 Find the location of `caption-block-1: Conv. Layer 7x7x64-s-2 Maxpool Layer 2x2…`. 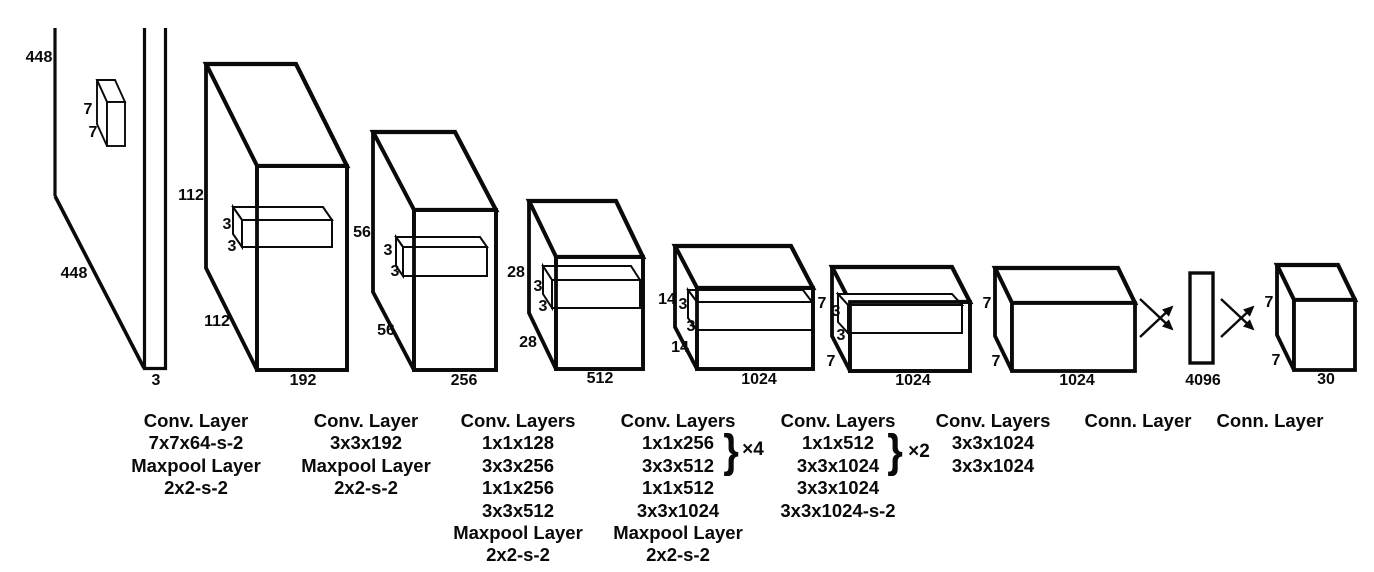

caption-block-1: Conv. Layer 7x7x64-s-2 Maxpool Layer 2x2… is located at coordinates (196, 455).